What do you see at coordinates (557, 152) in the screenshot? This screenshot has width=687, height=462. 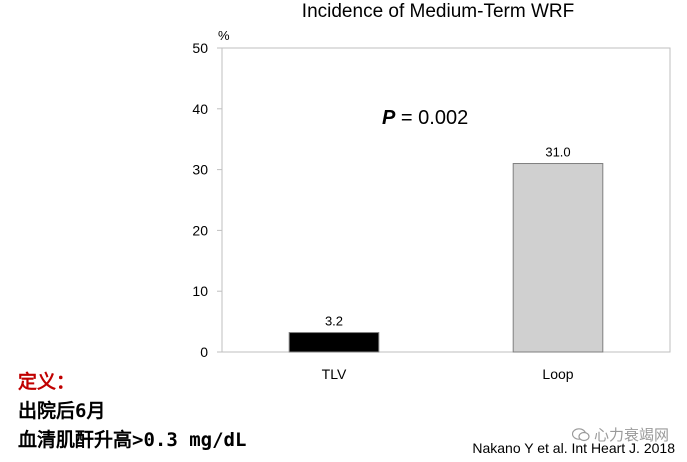 I see `bar-value-label: 31.0` at bounding box center [557, 152].